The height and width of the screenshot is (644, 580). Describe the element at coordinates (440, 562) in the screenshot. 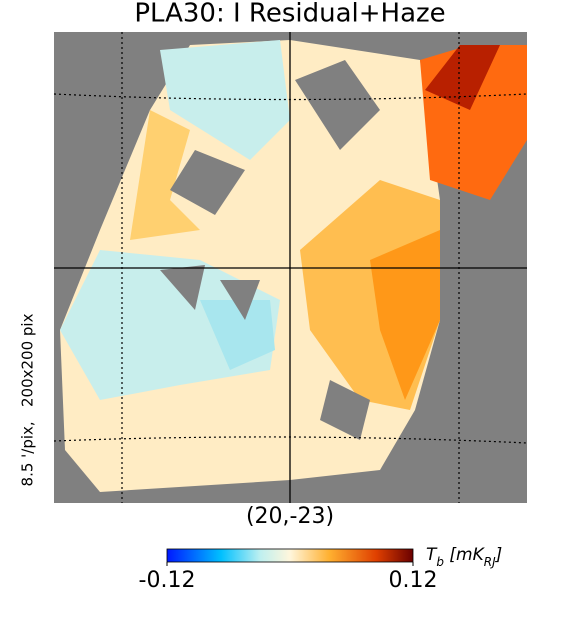

I see `colorbar-label-part: b` at that location.